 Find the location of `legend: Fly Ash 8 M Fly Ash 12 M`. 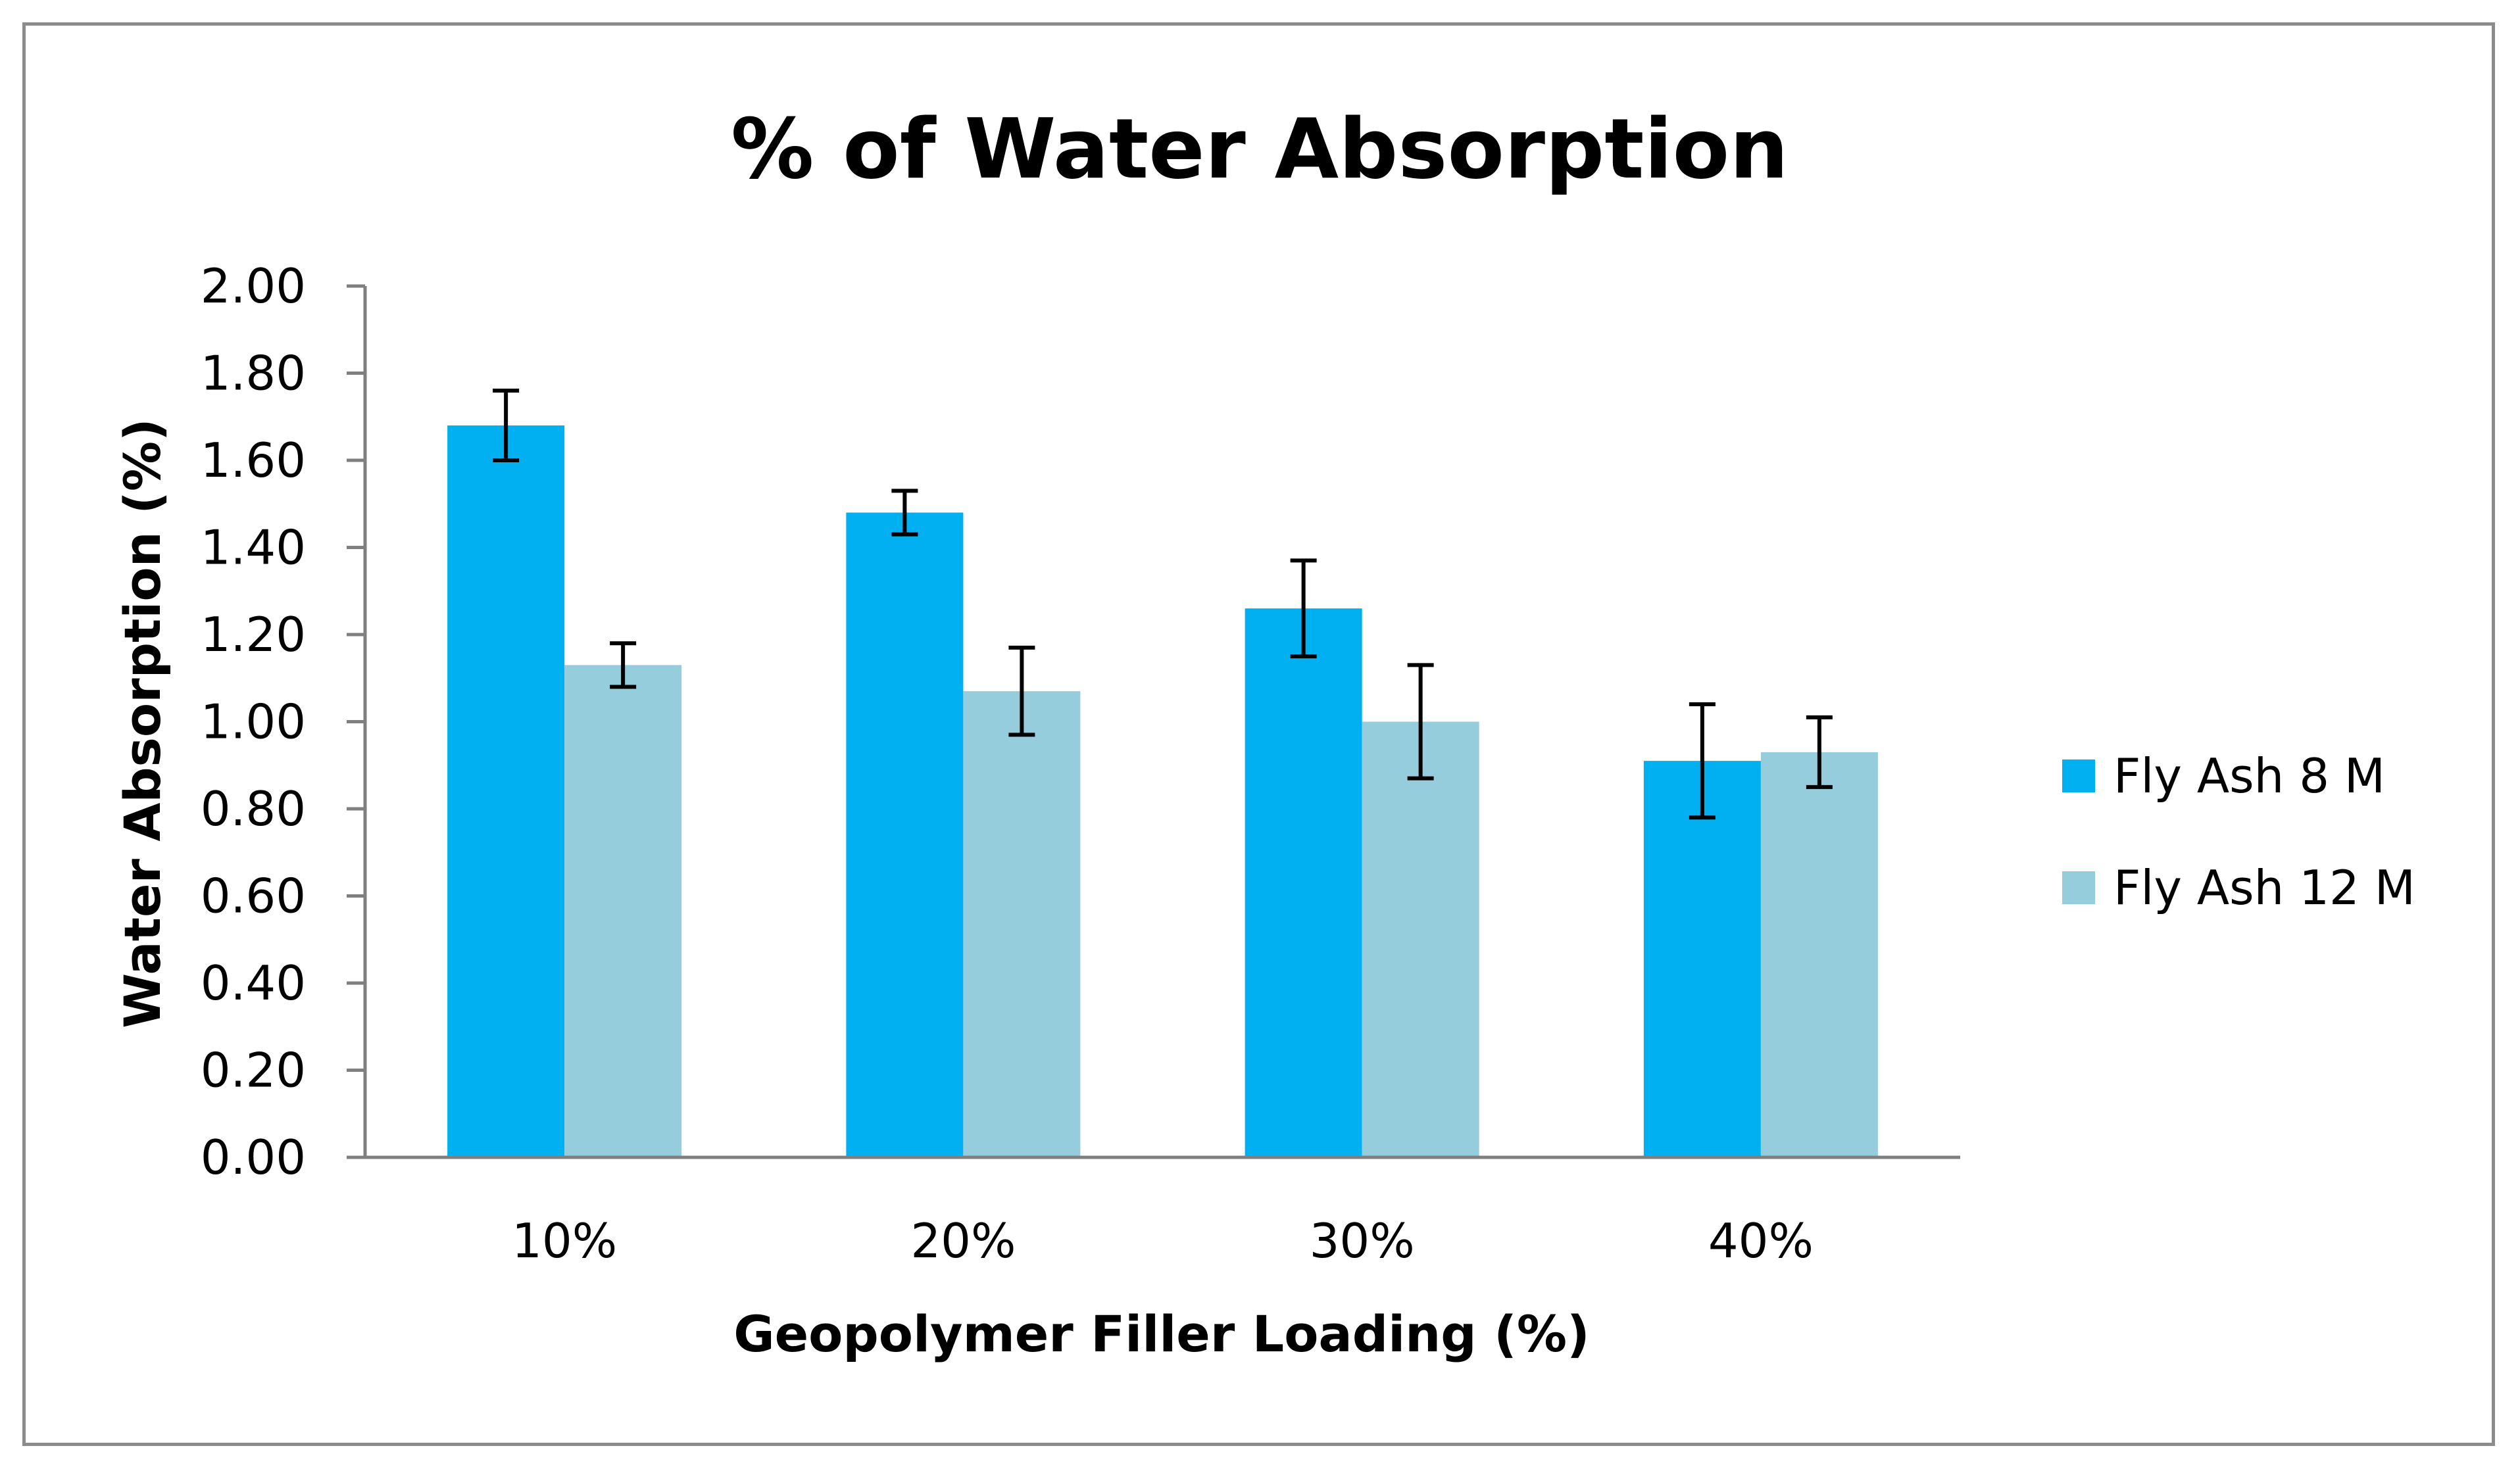

legend: Fly Ash 8 M Fly Ash 12 M is located at coordinates (2238, 831).